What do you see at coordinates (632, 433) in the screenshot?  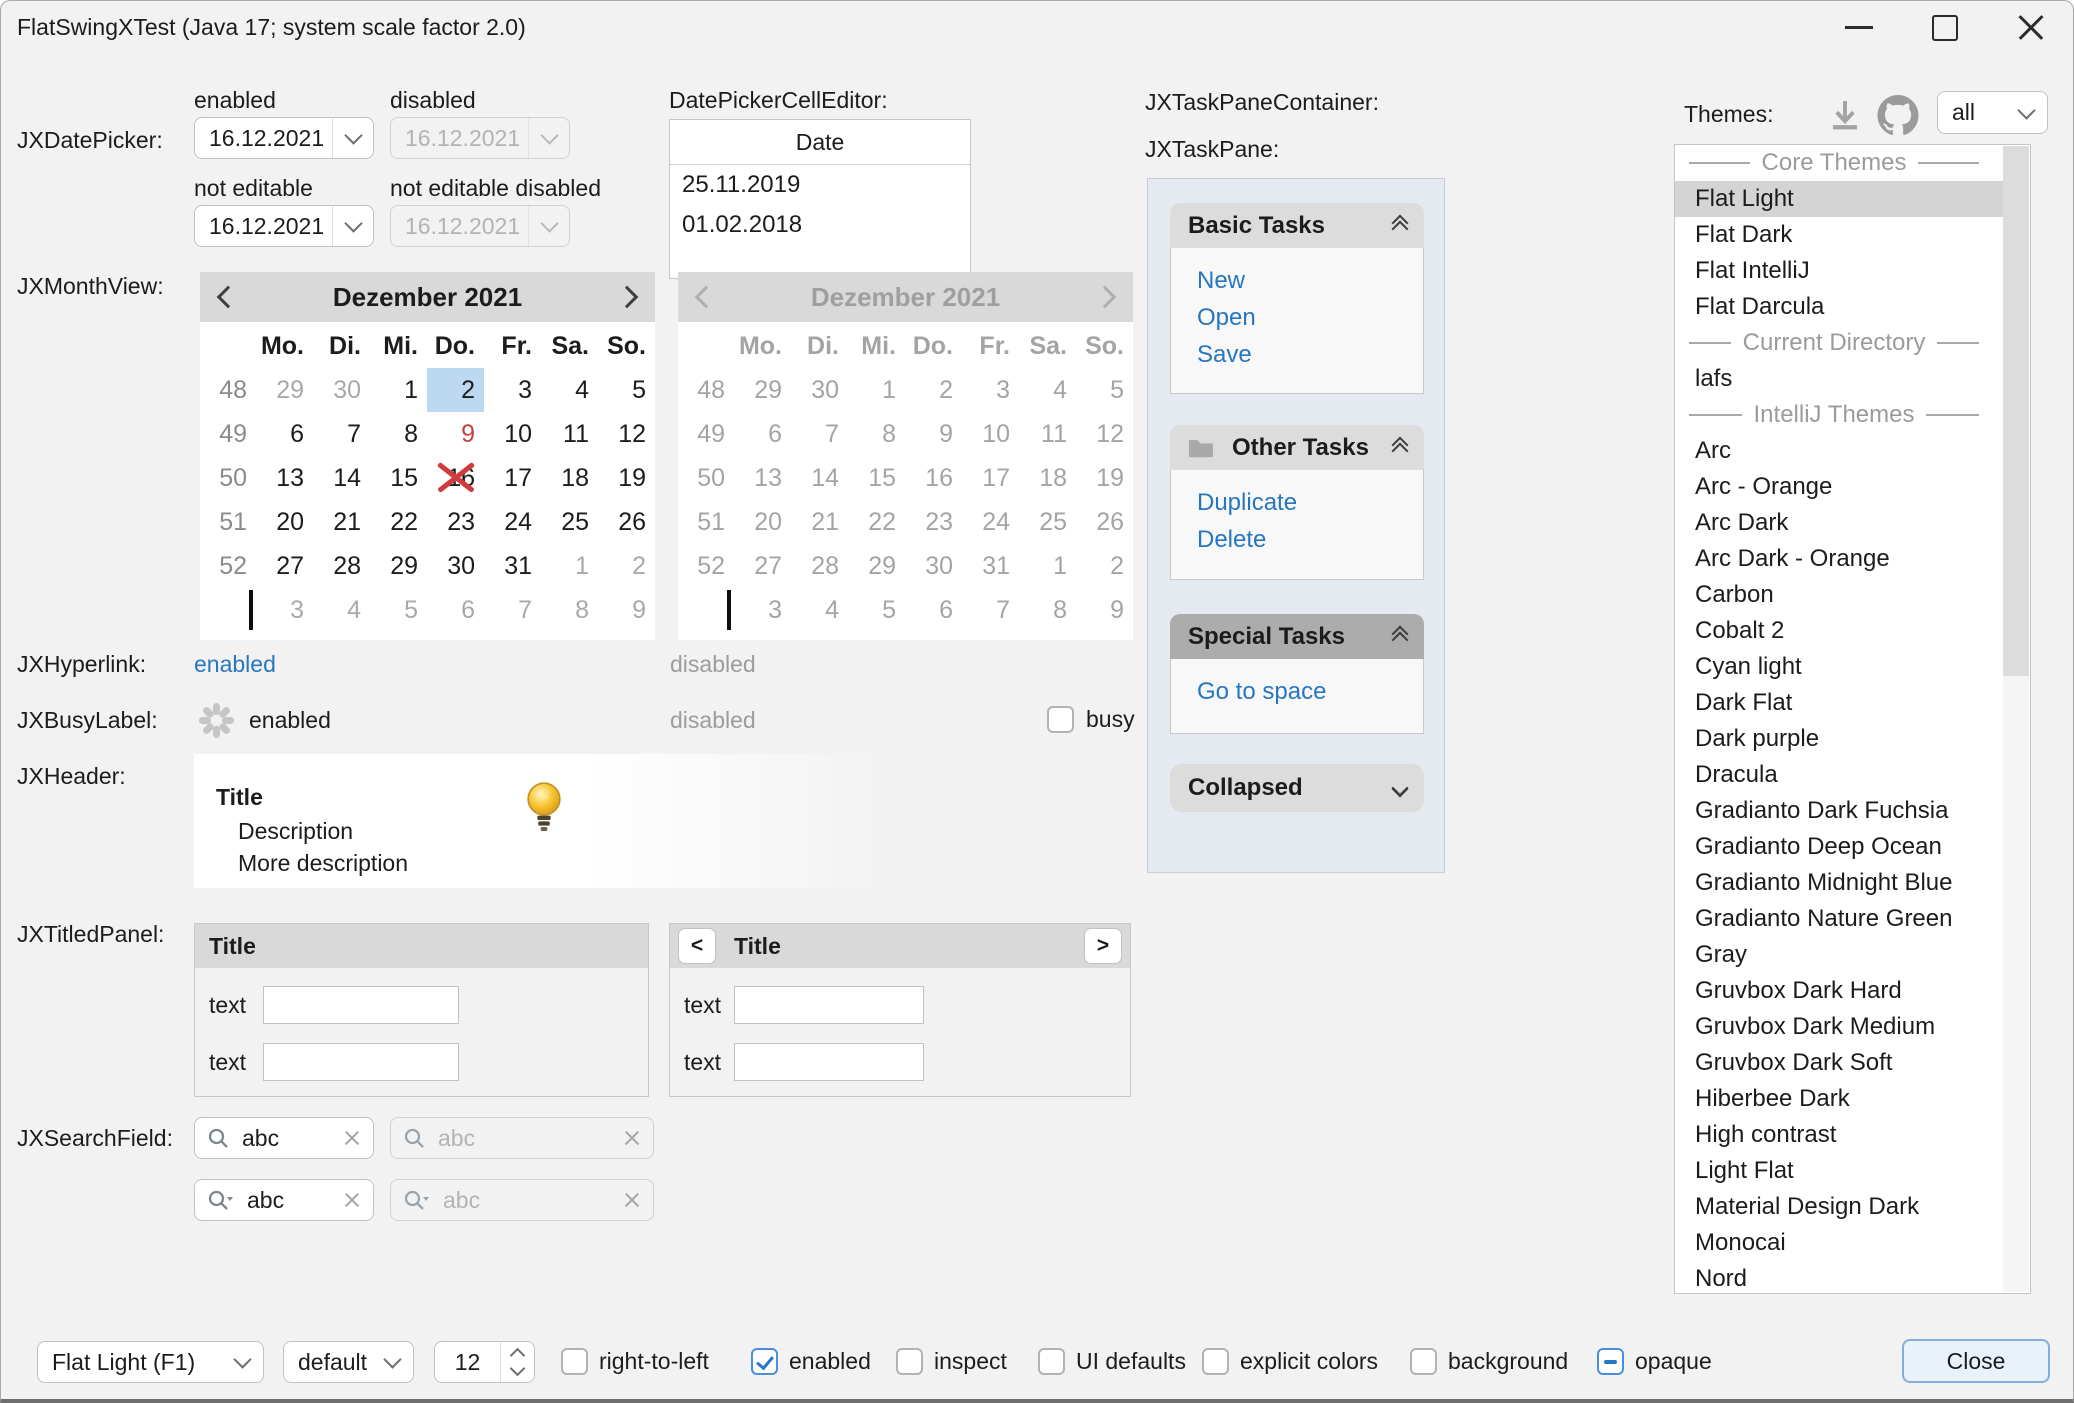 I see `day-cell: 12` at bounding box center [632, 433].